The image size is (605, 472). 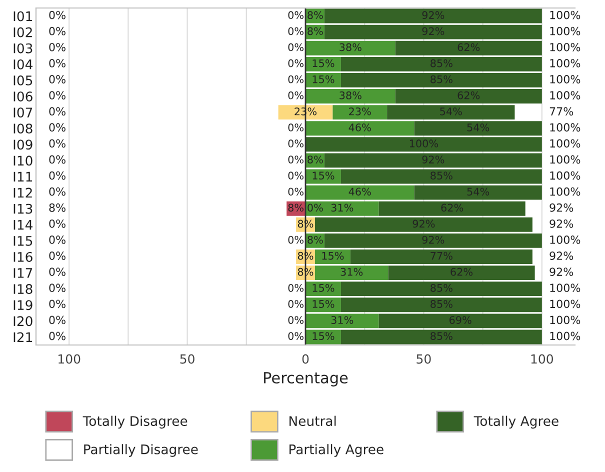 I want to click on y-tick-label: I10, so click(x=23, y=161).